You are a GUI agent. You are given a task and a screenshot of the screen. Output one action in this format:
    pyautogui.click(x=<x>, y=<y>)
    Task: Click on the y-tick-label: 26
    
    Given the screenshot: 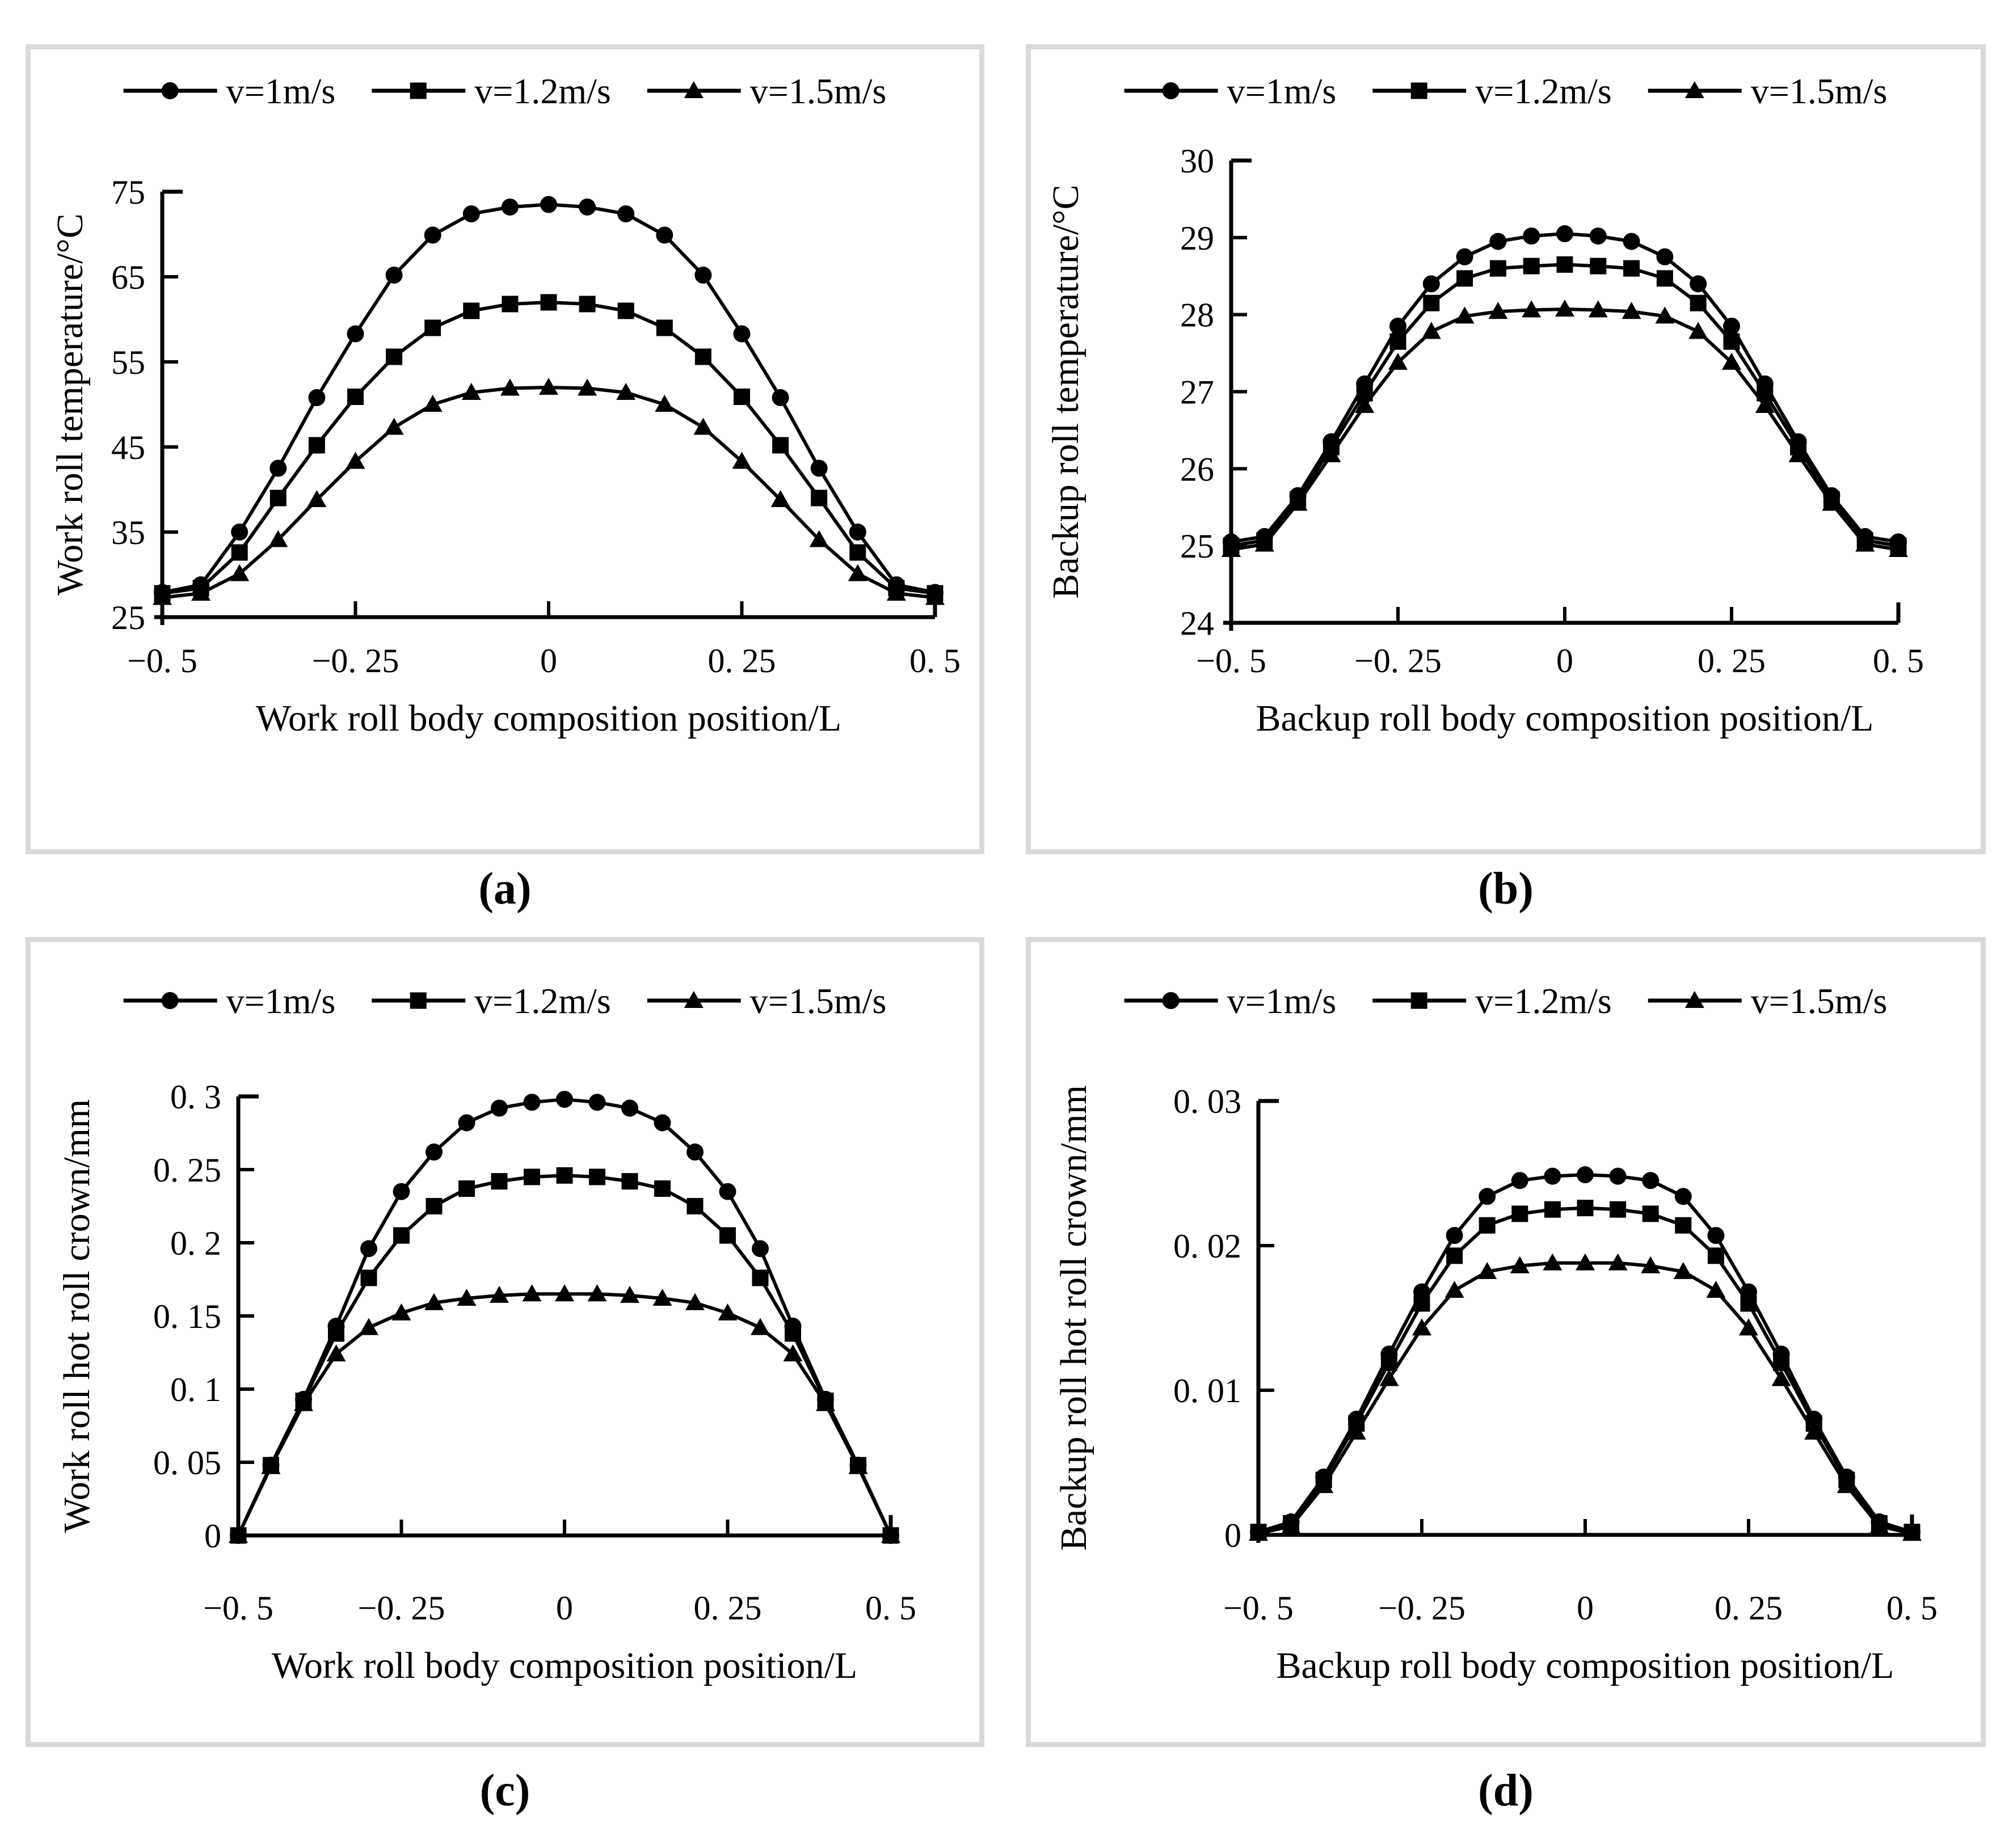 What is the action you would take?
    pyautogui.click(x=1197, y=469)
    